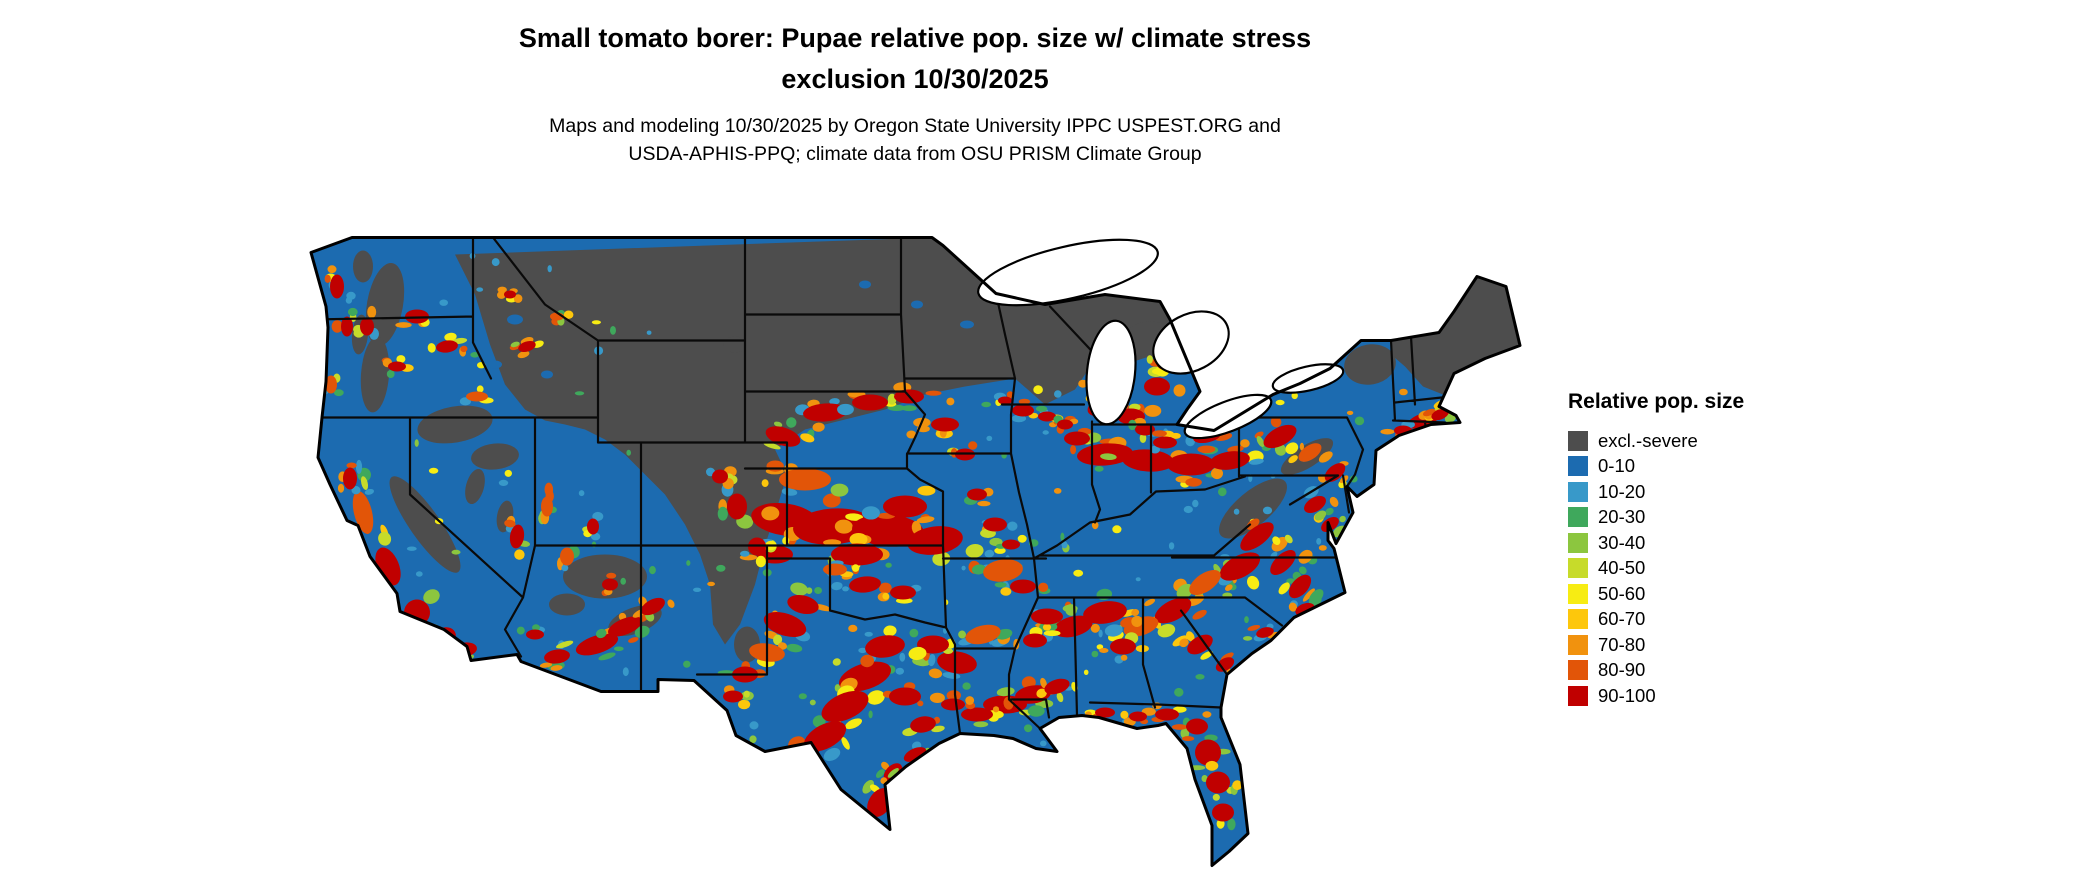  I want to click on legend-item: 0-10, so click(1728, 467).